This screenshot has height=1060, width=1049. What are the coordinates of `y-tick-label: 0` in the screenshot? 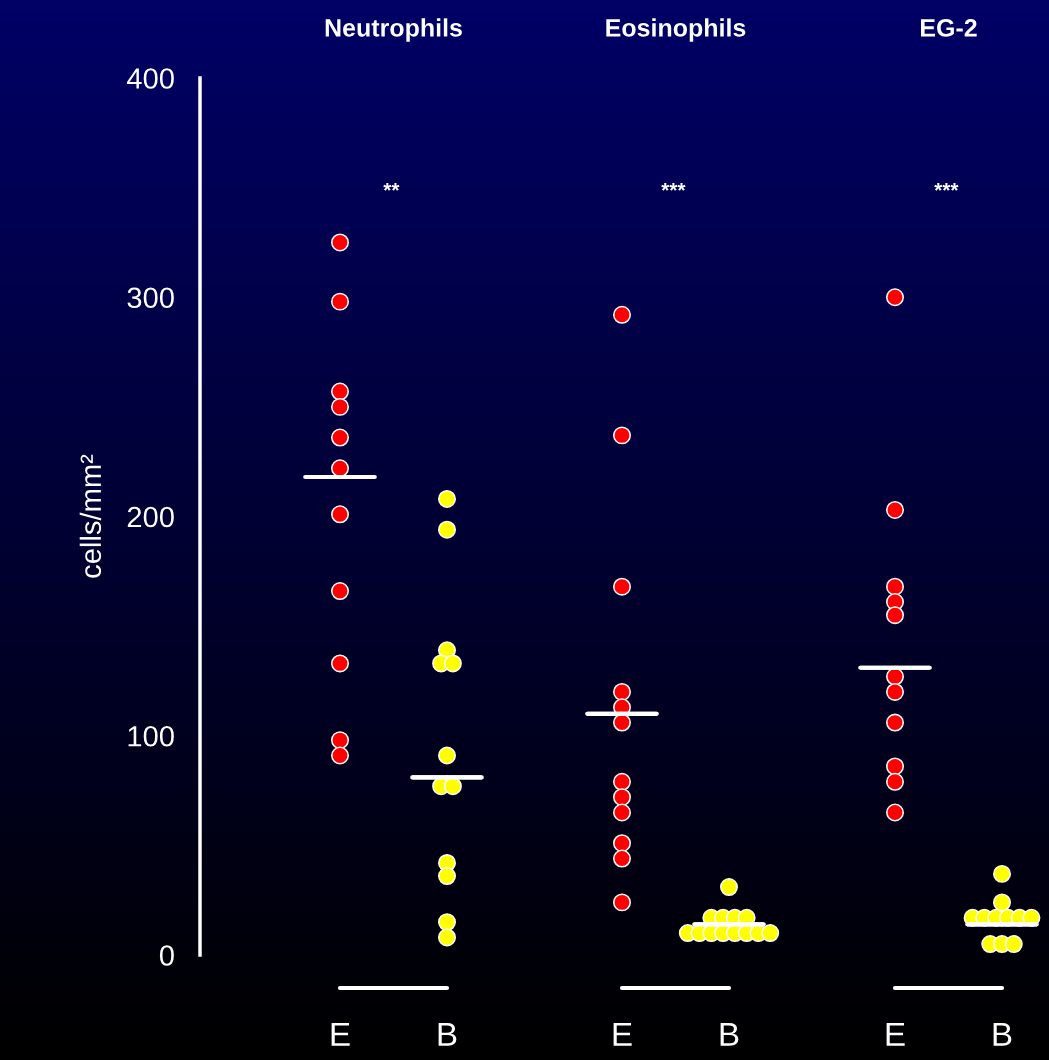 It's located at (166, 955).